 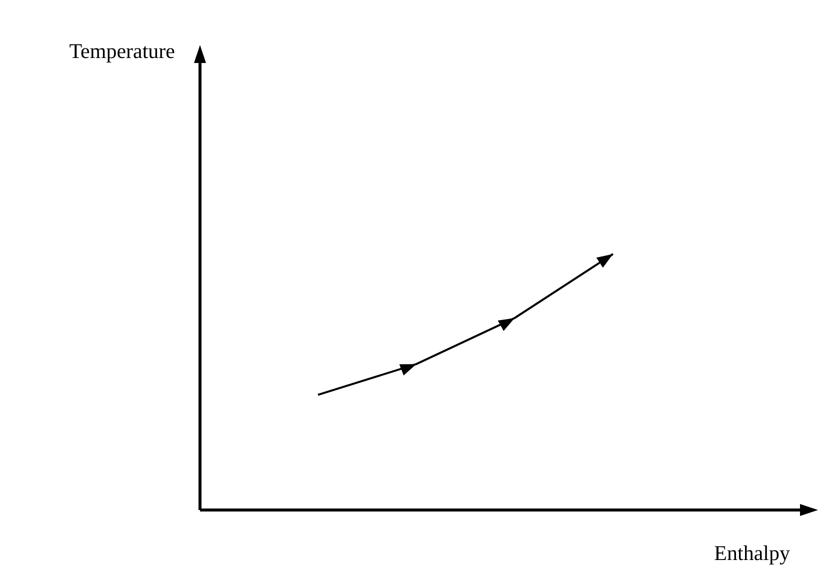 I want to click on x-axis-title: Enthalpy, so click(x=752, y=553).